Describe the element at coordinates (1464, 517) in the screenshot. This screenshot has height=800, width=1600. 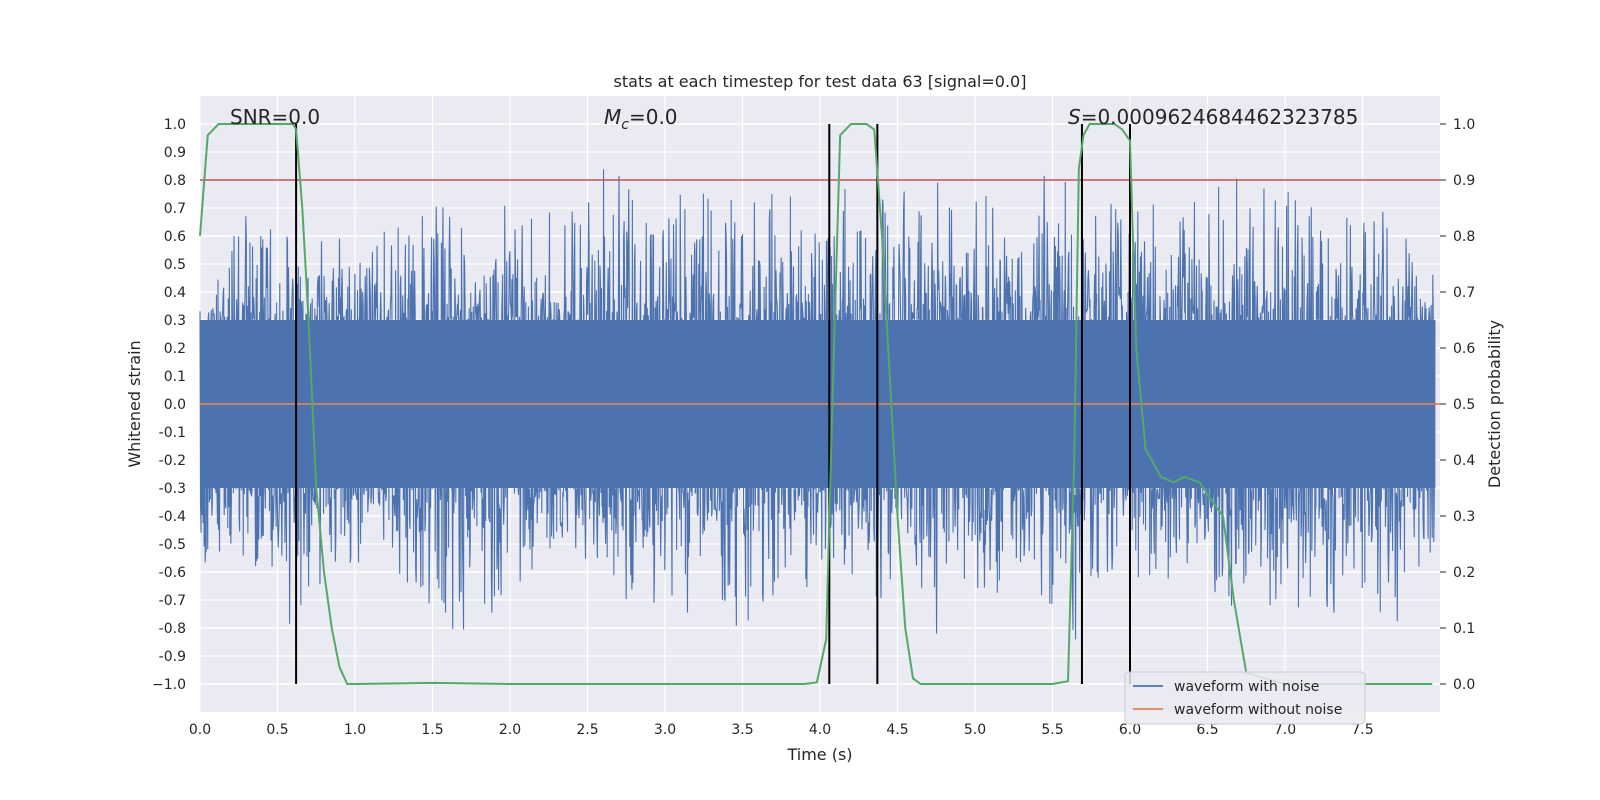
I see `y2-tick-label: 0.3` at that location.